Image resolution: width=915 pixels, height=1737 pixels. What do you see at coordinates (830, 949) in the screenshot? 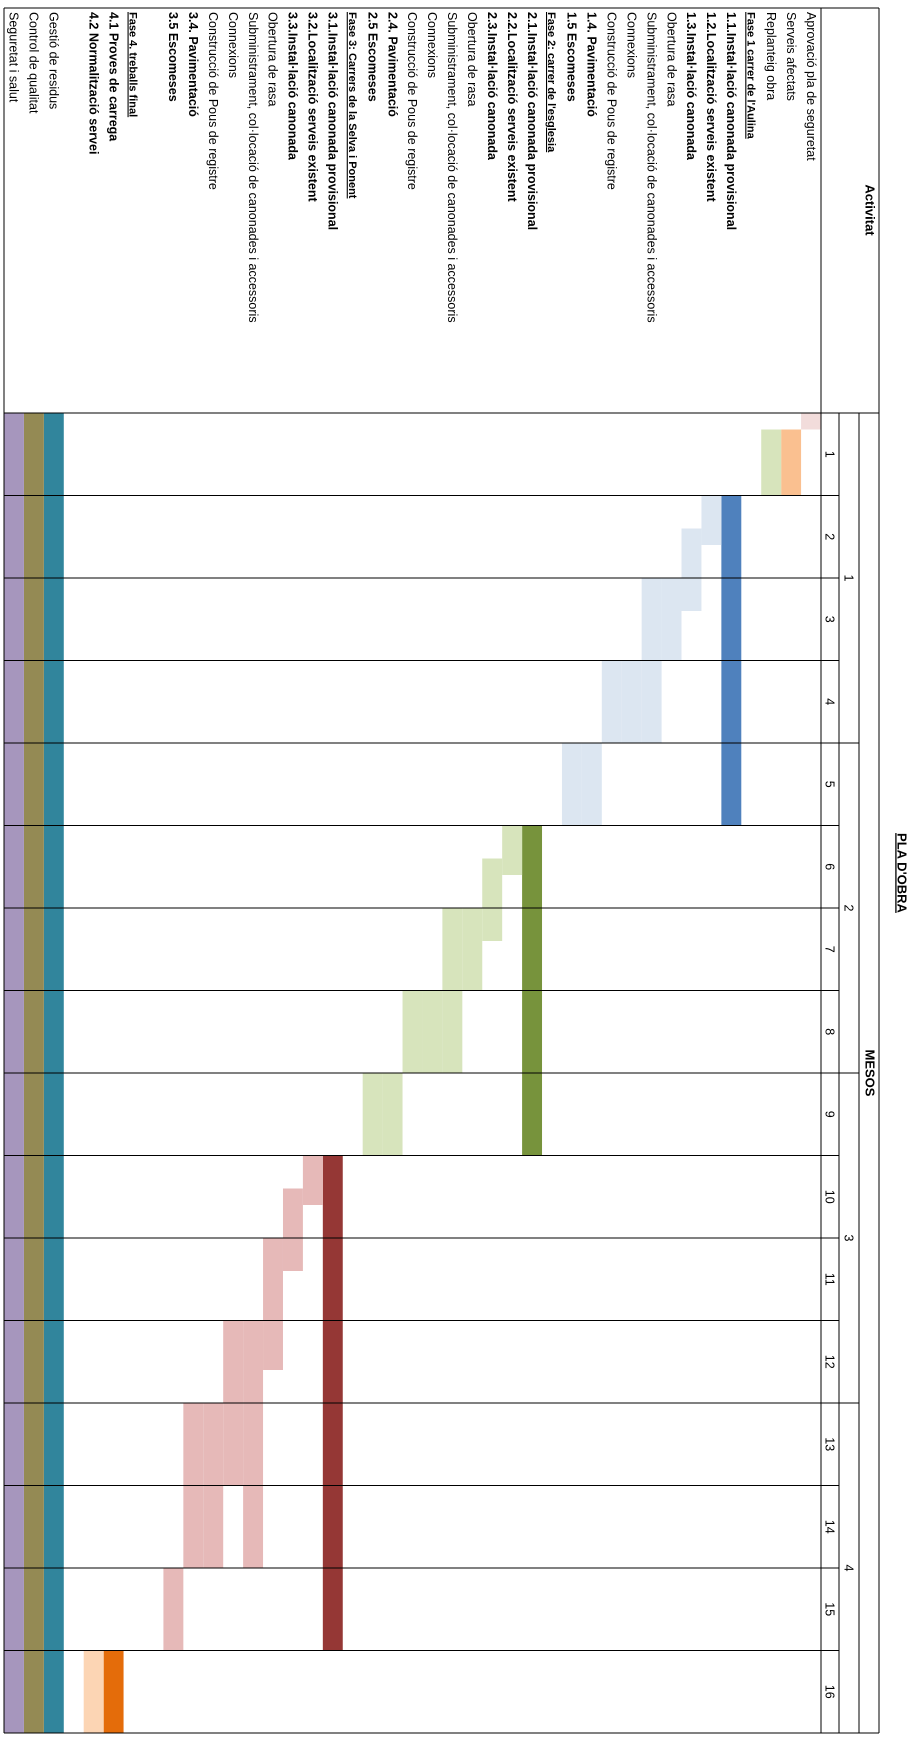
I see `month-label: 7` at bounding box center [830, 949].